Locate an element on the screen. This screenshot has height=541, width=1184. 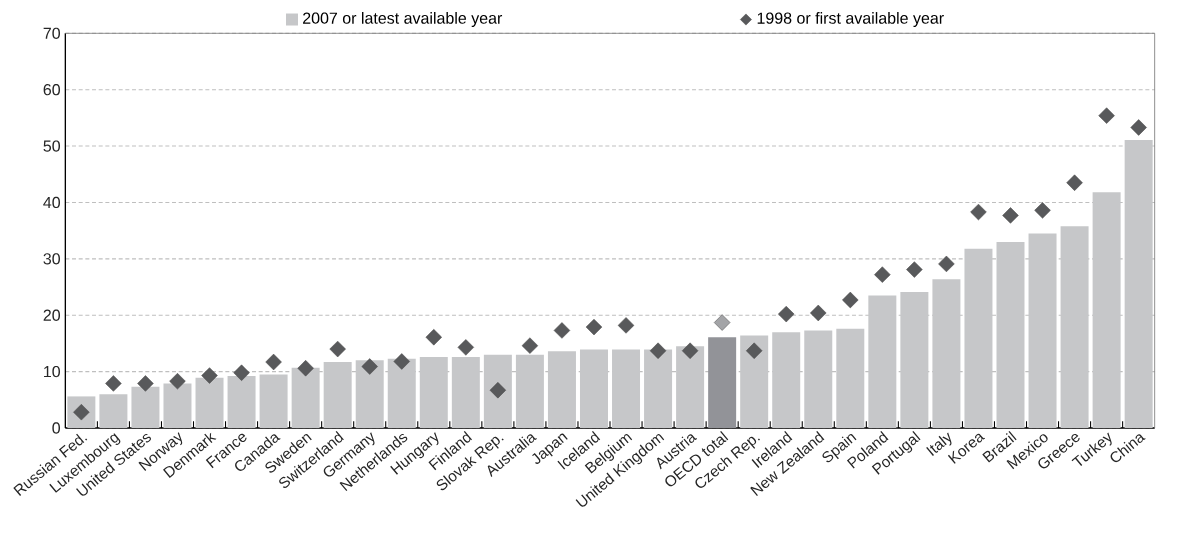
y-tick-label: 0 is located at coordinates (56, 428).